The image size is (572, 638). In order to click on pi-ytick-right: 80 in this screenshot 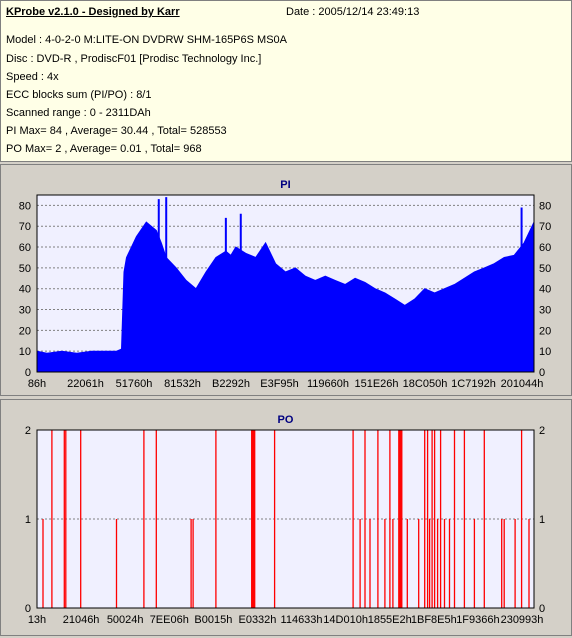, I will do `click(545, 206)`.